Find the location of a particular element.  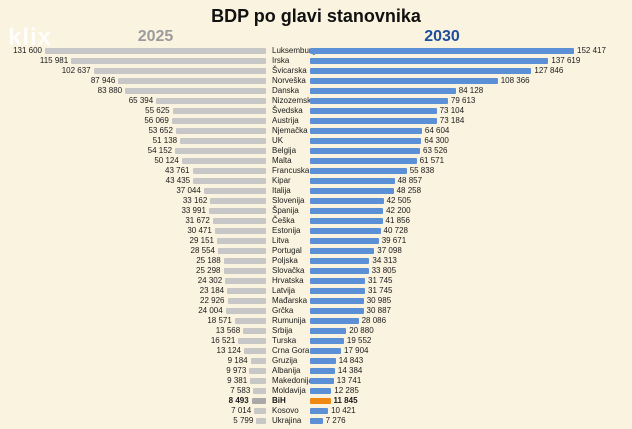

zone-2025: 9 184 is located at coordinates (133, 361).